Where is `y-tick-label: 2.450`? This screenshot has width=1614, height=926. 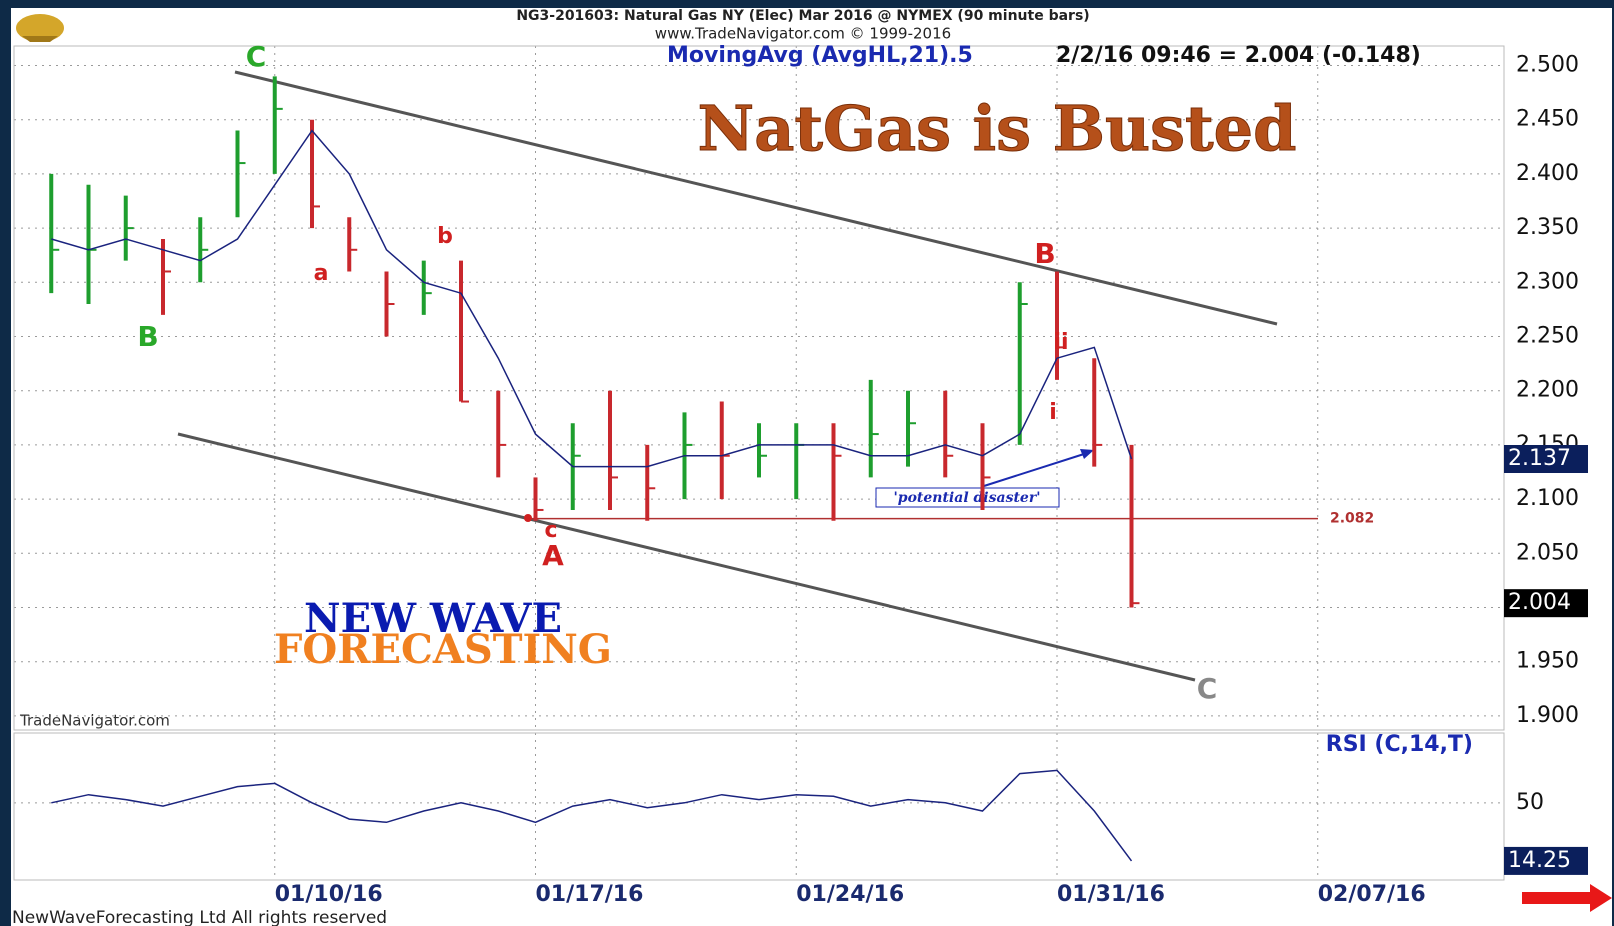 y-tick-label: 2.450 is located at coordinates (1547, 119).